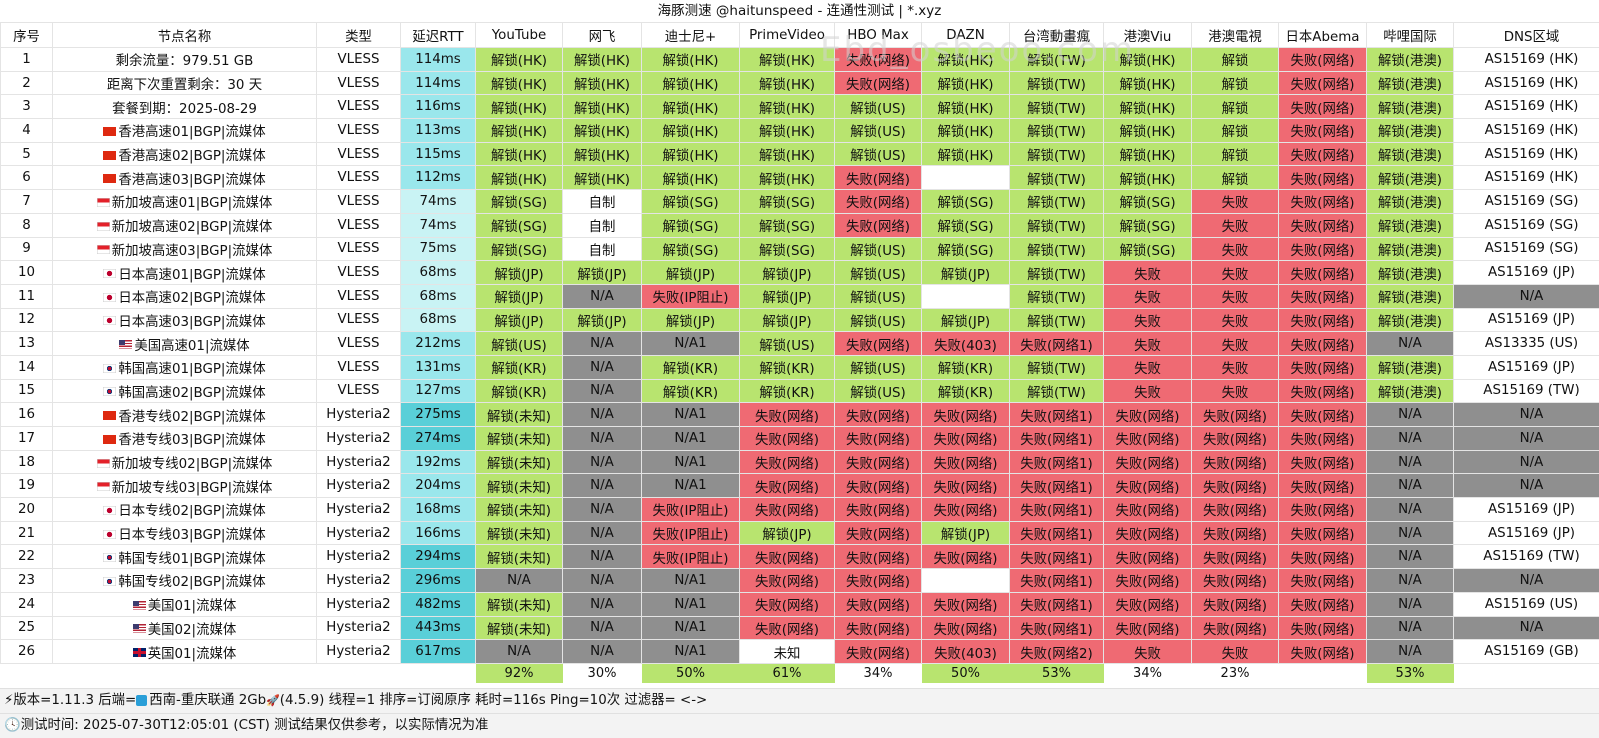 The height and width of the screenshot is (738, 1599). What do you see at coordinates (787, 652) in the screenshot?
I see `unlock-result-cell: 未知` at bounding box center [787, 652].